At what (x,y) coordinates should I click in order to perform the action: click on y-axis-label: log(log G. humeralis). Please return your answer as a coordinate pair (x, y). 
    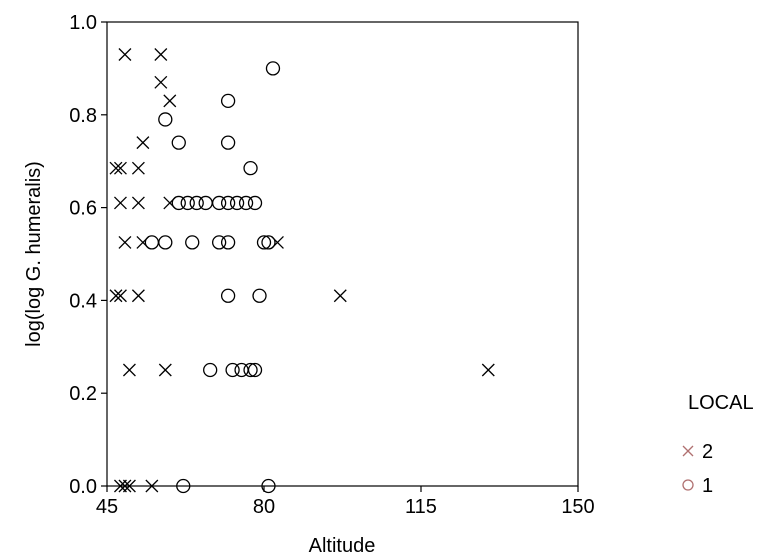
    Looking at the image, I should click on (34, 254).